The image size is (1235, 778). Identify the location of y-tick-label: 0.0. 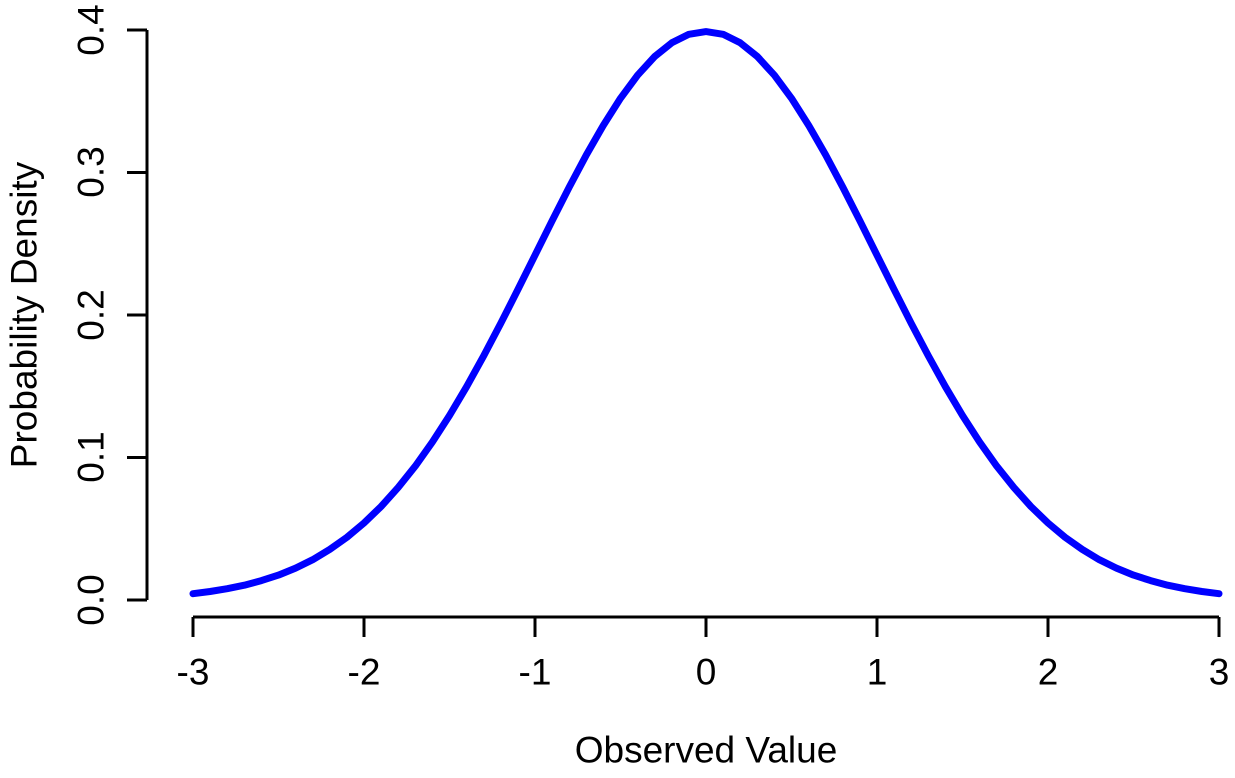
(91, 600).